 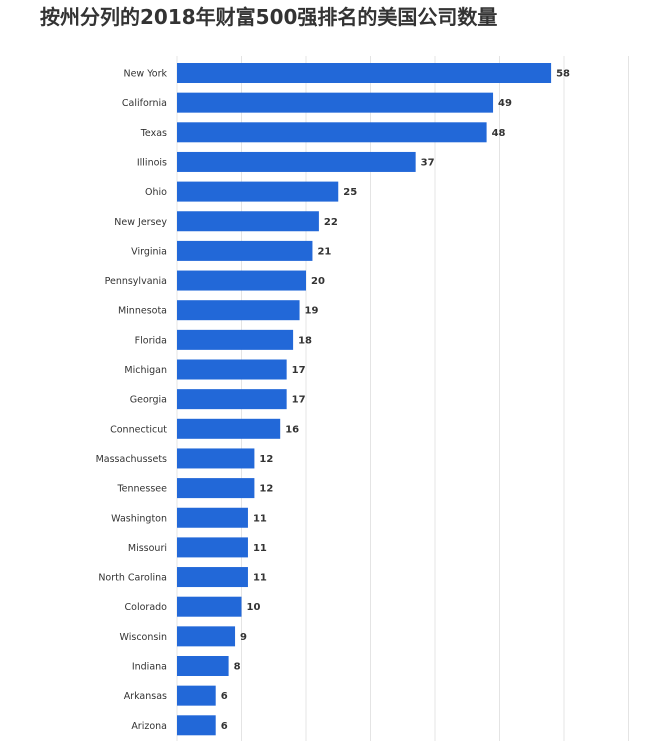 What do you see at coordinates (151, 340) in the screenshot?
I see `category-label: Florida` at bounding box center [151, 340].